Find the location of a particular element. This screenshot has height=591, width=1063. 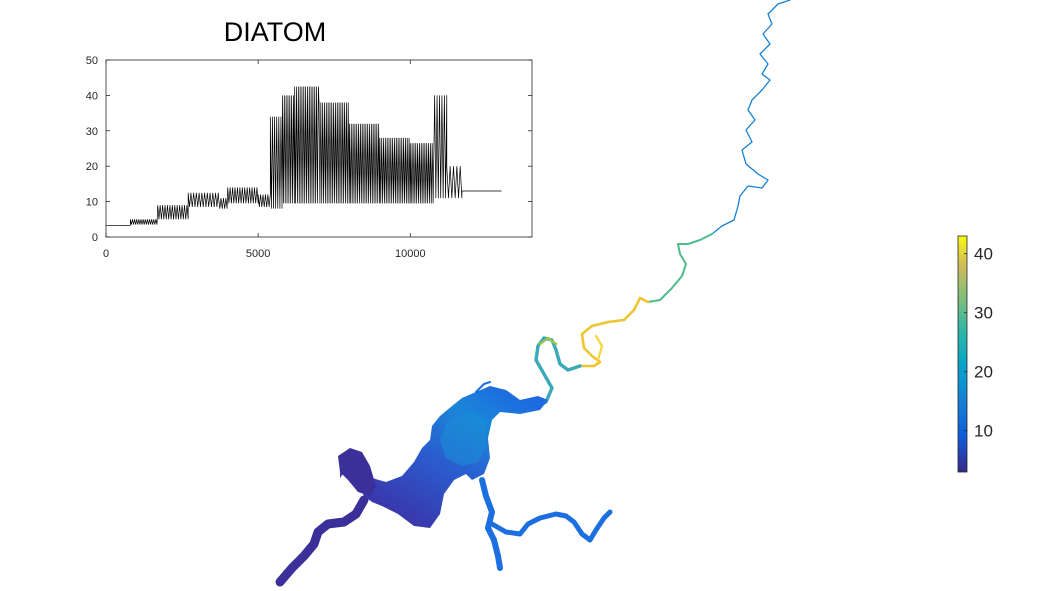

river-bend-green is located at coordinates (680, 268).